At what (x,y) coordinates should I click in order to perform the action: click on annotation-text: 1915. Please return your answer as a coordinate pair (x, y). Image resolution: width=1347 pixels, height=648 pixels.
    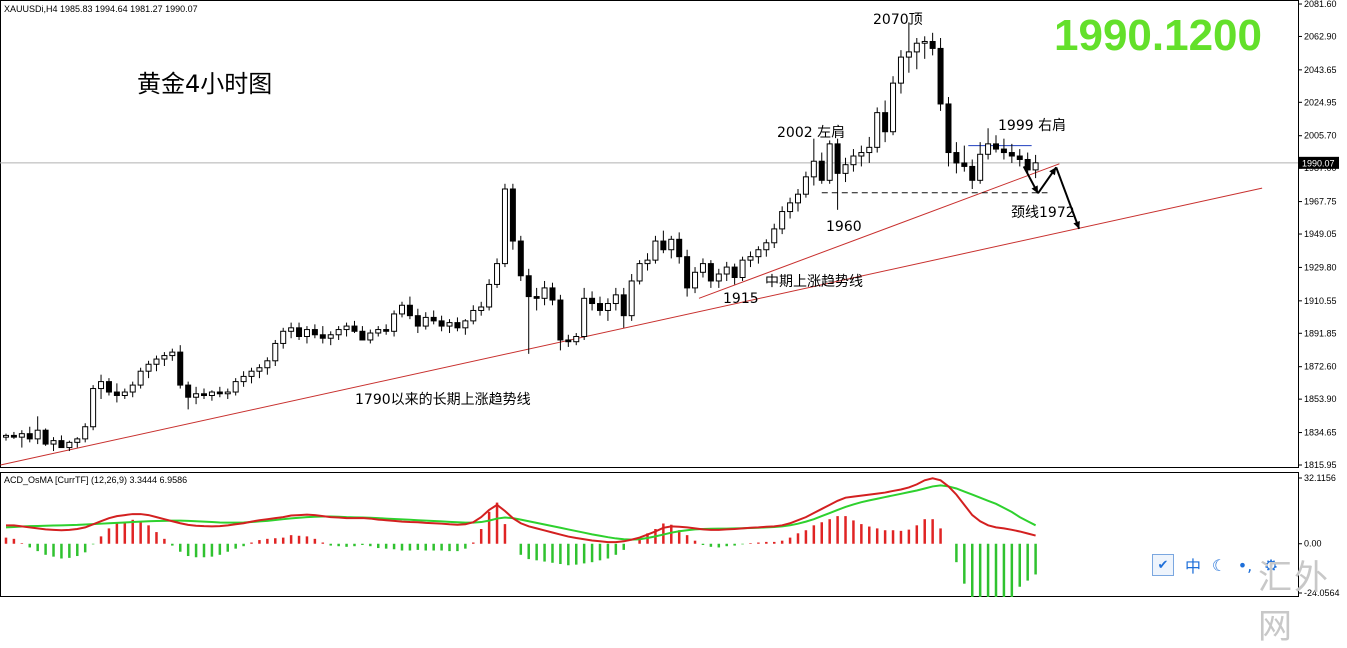
    Looking at the image, I should click on (741, 299).